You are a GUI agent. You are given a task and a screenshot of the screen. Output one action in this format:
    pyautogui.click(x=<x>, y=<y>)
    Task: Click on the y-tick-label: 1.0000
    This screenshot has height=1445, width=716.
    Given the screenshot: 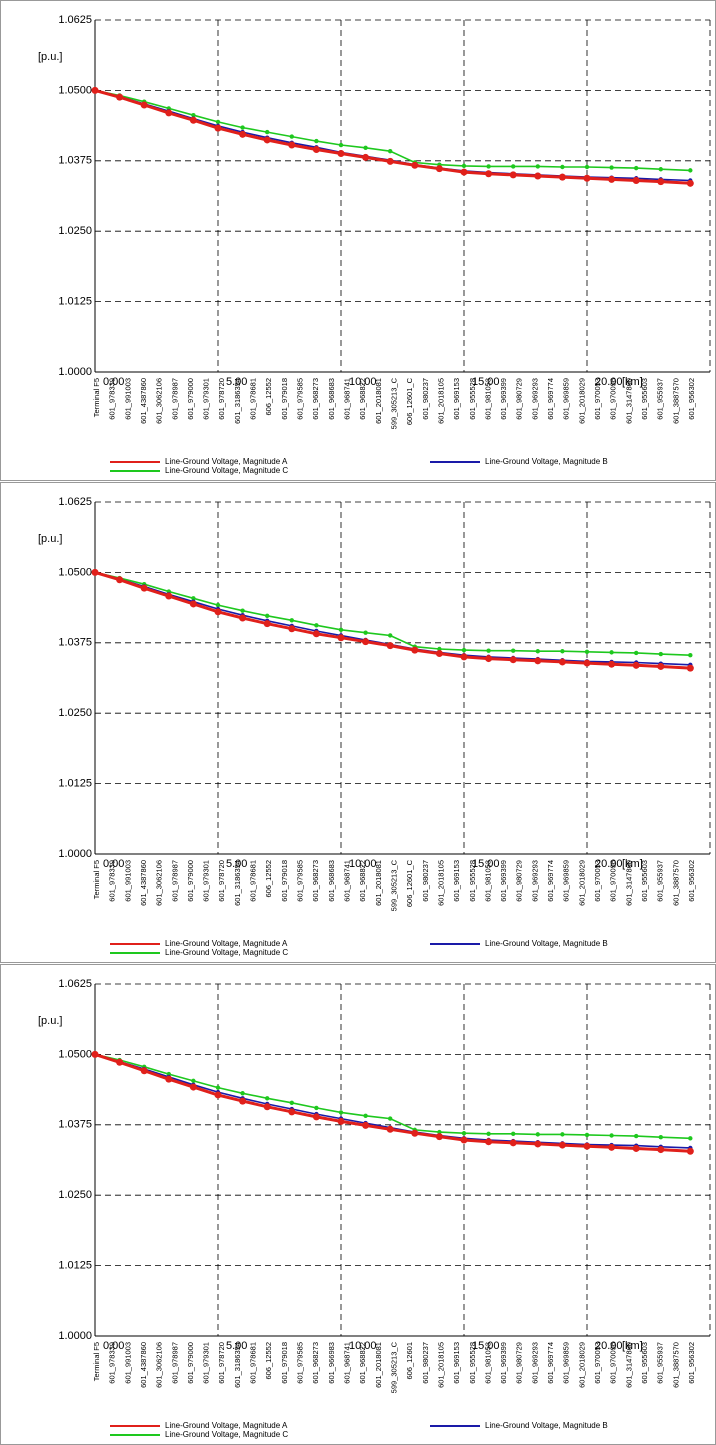 What is the action you would take?
    pyautogui.click(x=75, y=1336)
    